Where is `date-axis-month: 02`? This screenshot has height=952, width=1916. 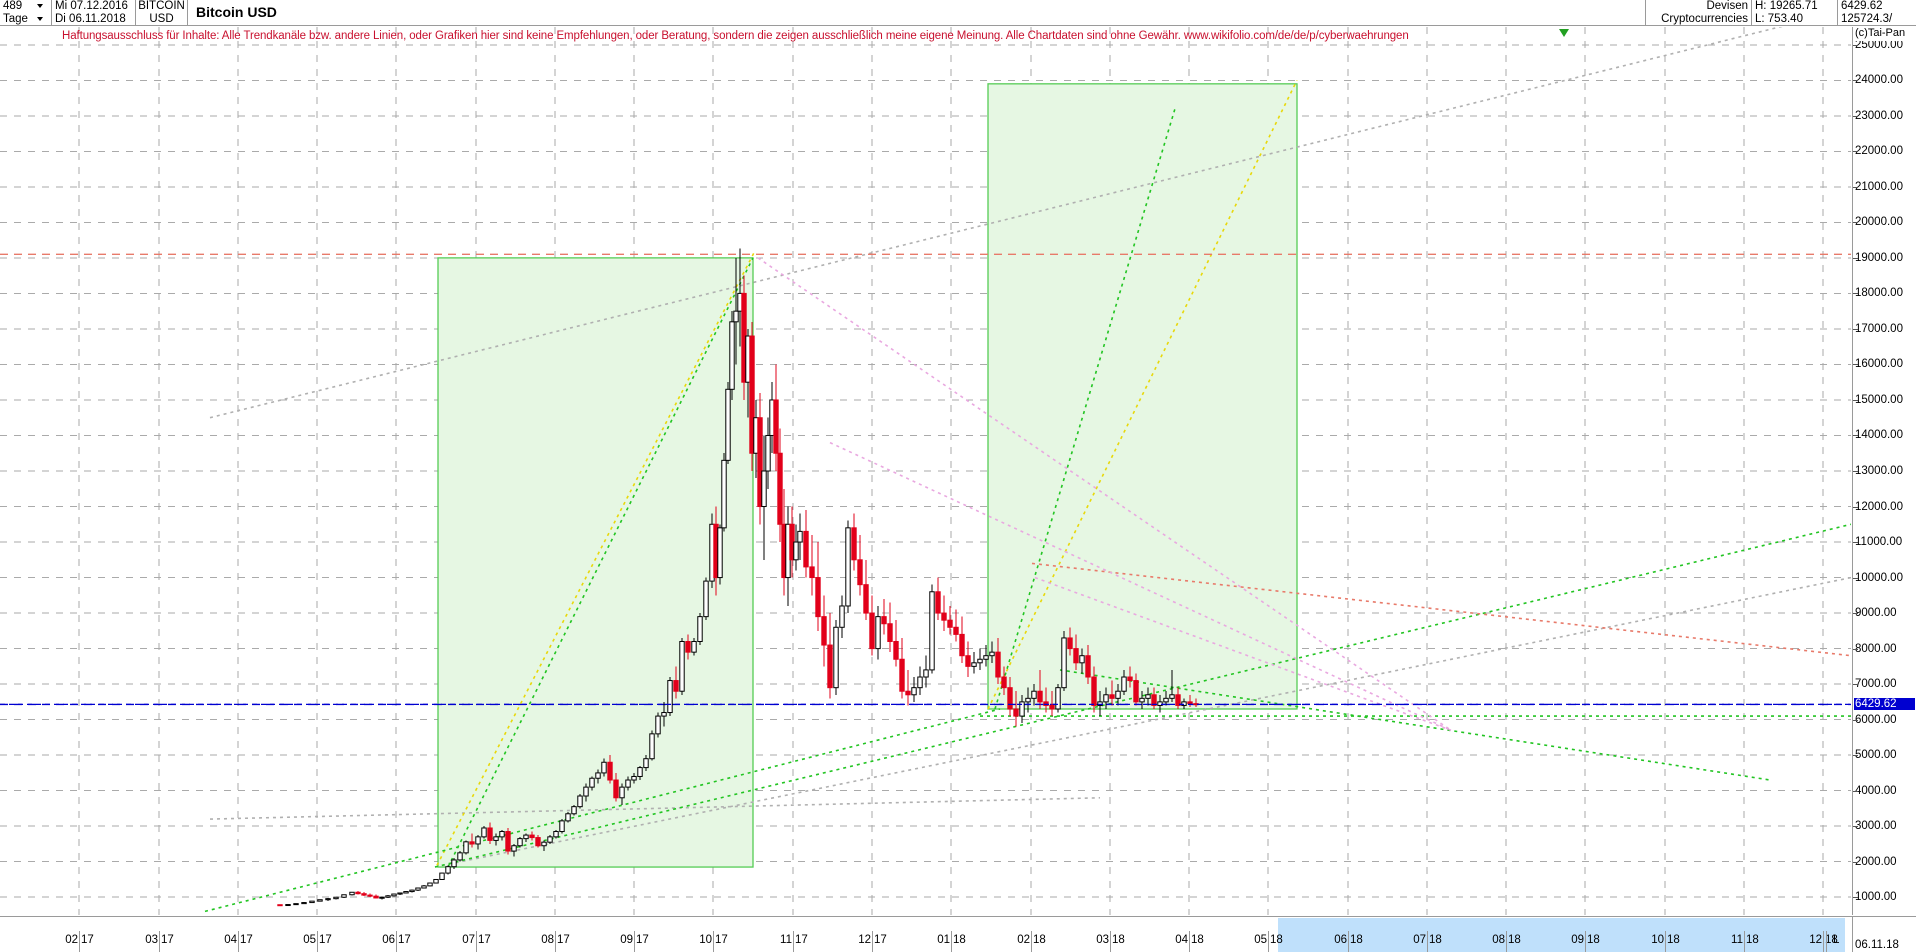 date-axis-month: 02 is located at coordinates (71, 940).